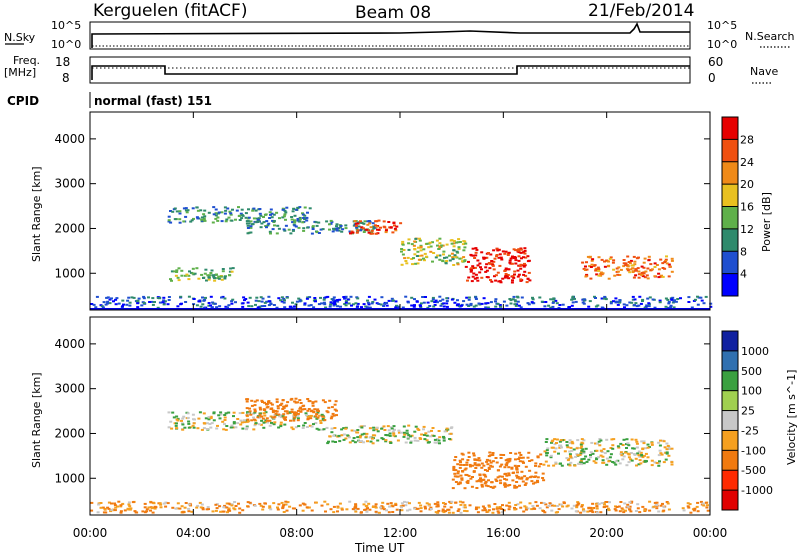 This screenshot has height=554, width=800. Describe the element at coordinates (390, 35) in the screenshot. I see `nsky-frame` at that location.